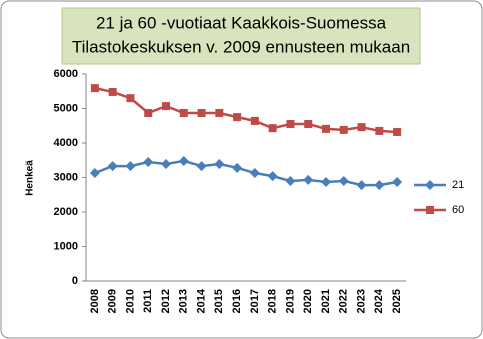 The image size is (483, 339). What do you see at coordinates (379, 300) in the screenshot?
I see `x-tick-label: 2024` at bounding box center [379, 300].